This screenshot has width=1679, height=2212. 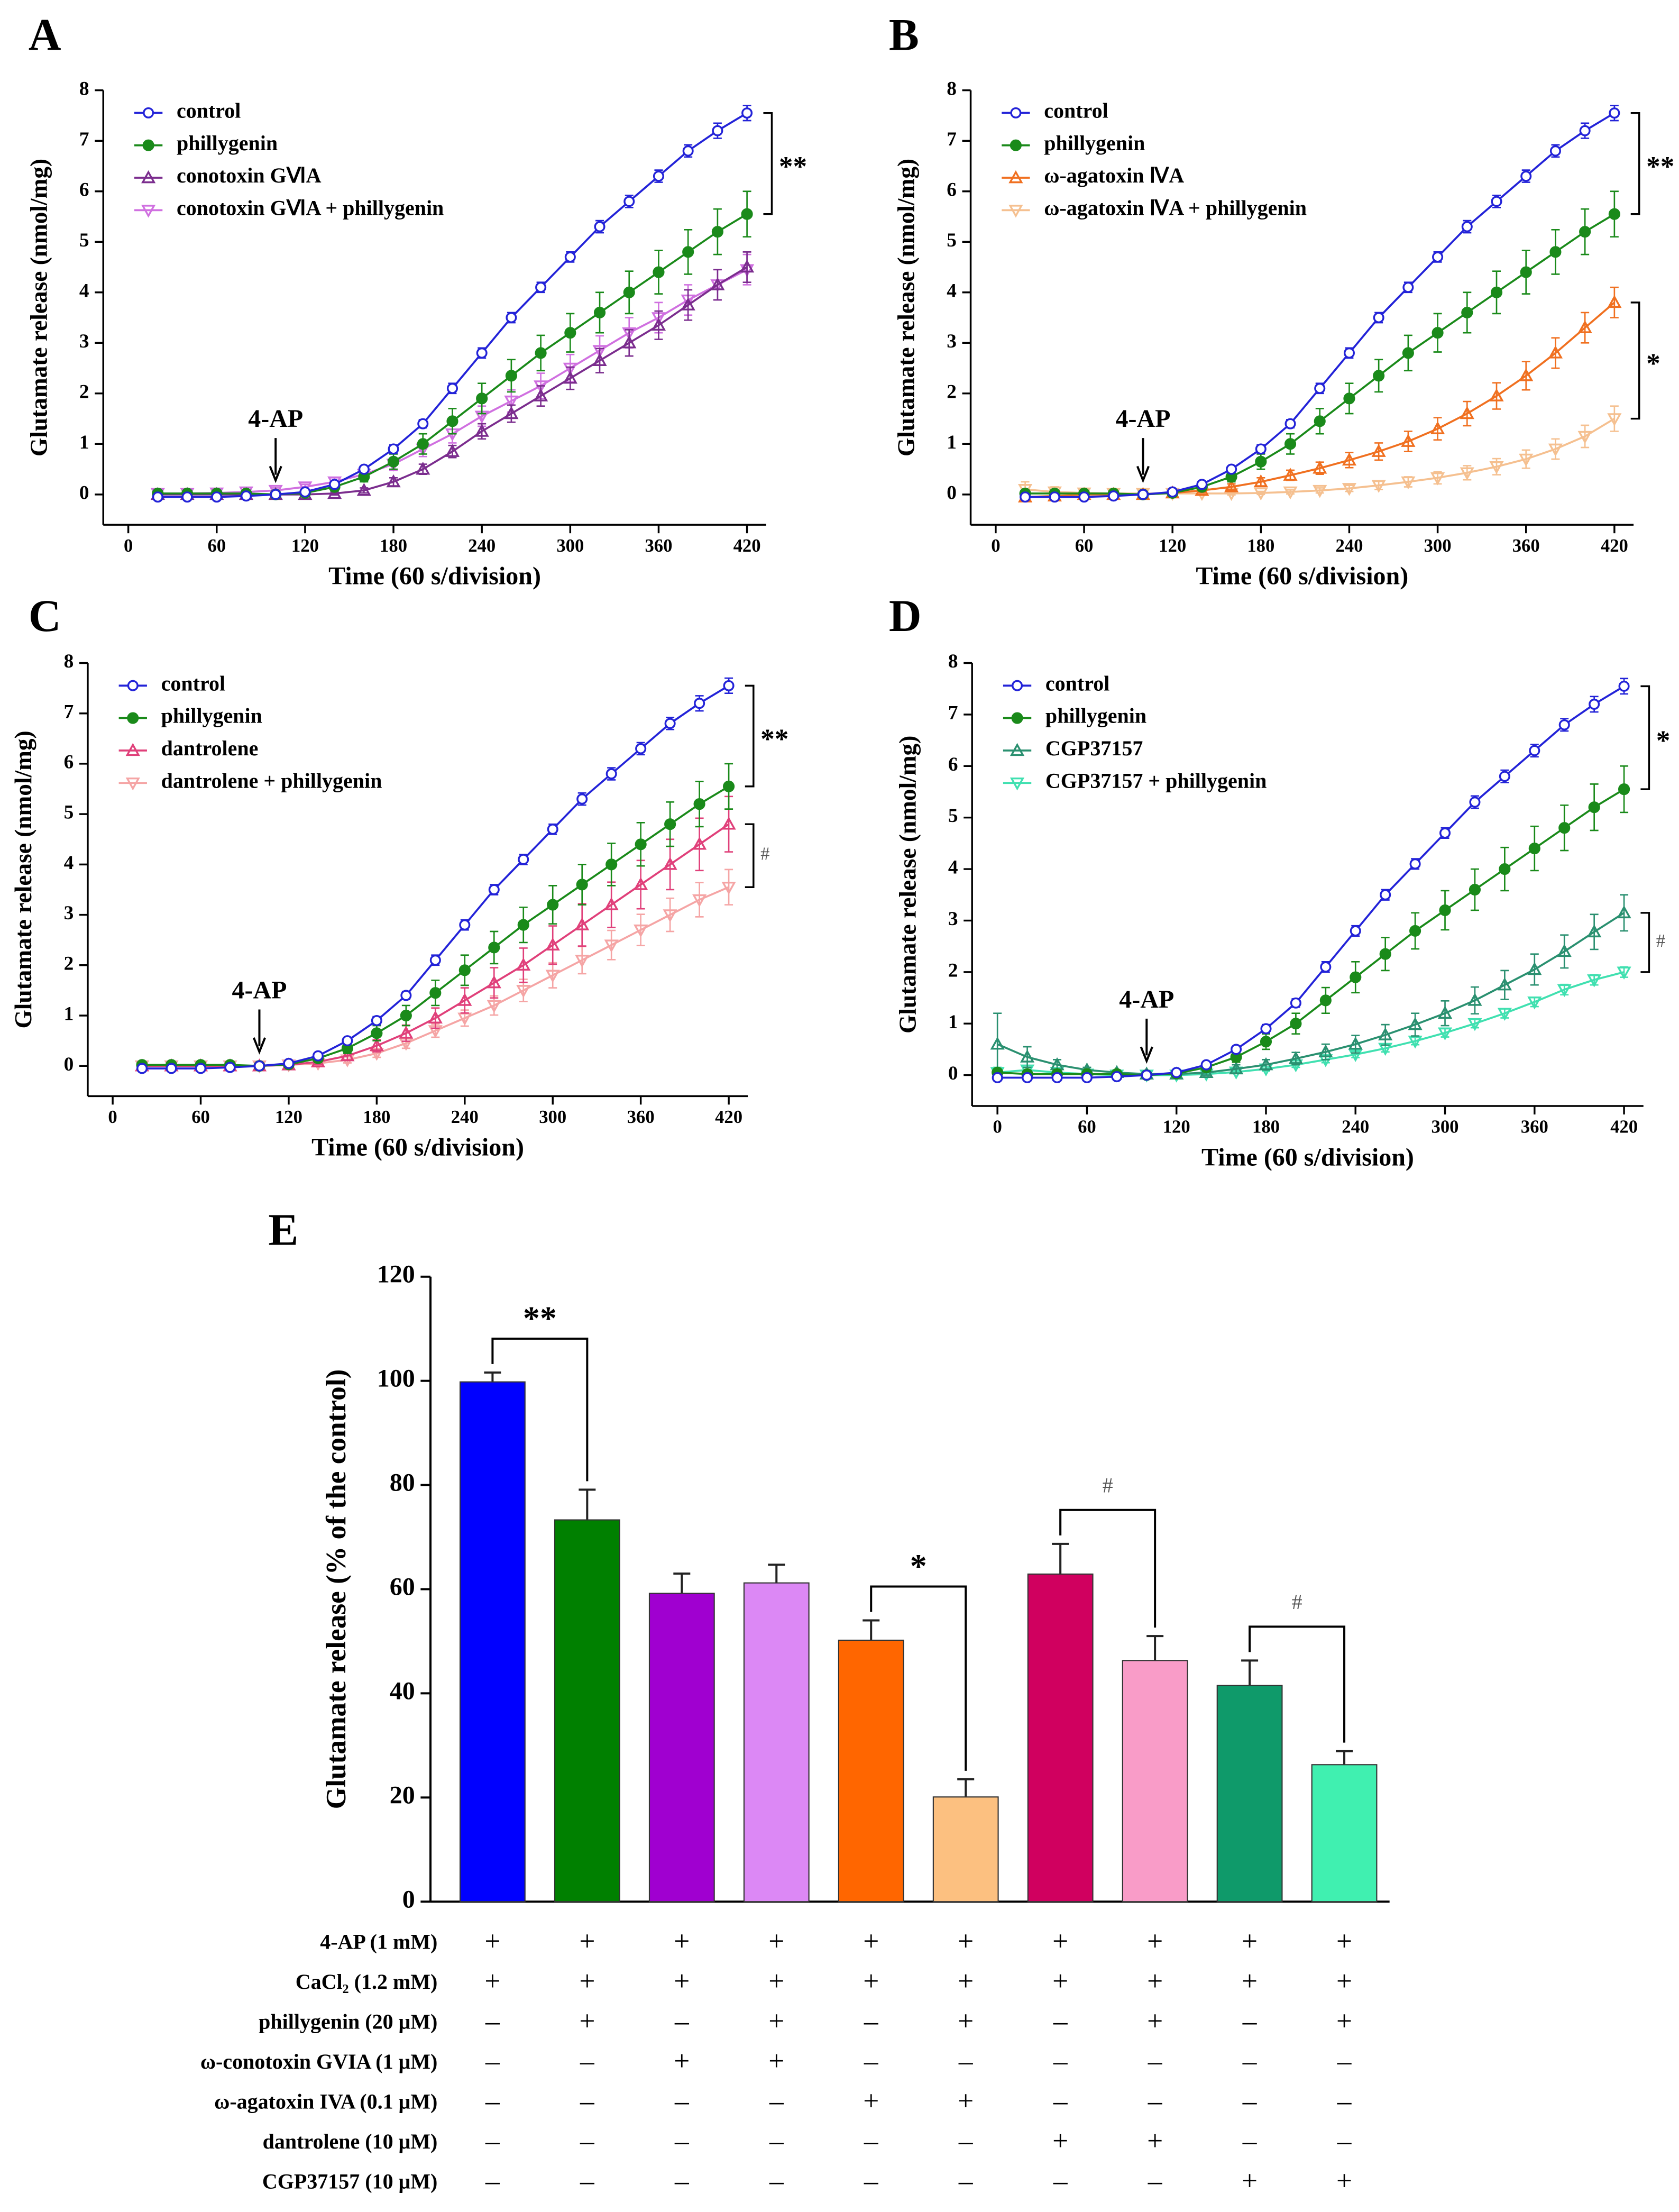 What do you see at coordinates (69, 813) in the screenshot?
I see `y-tick-label: 5` at bounding box center [69, 813].